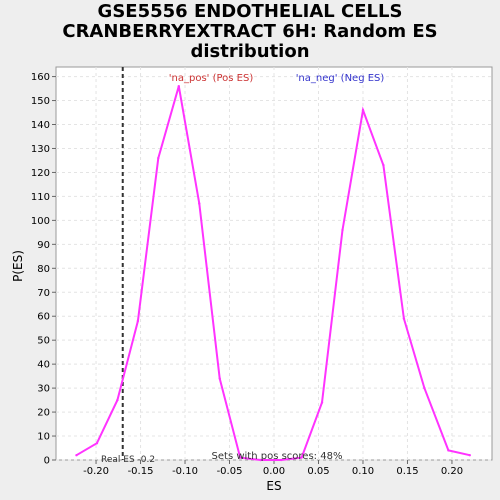 This screenshot has height=500, width=500. Describe the element at coordinates (43, 245) in the screenshot. I see `y-tick-label: 90` at that location.